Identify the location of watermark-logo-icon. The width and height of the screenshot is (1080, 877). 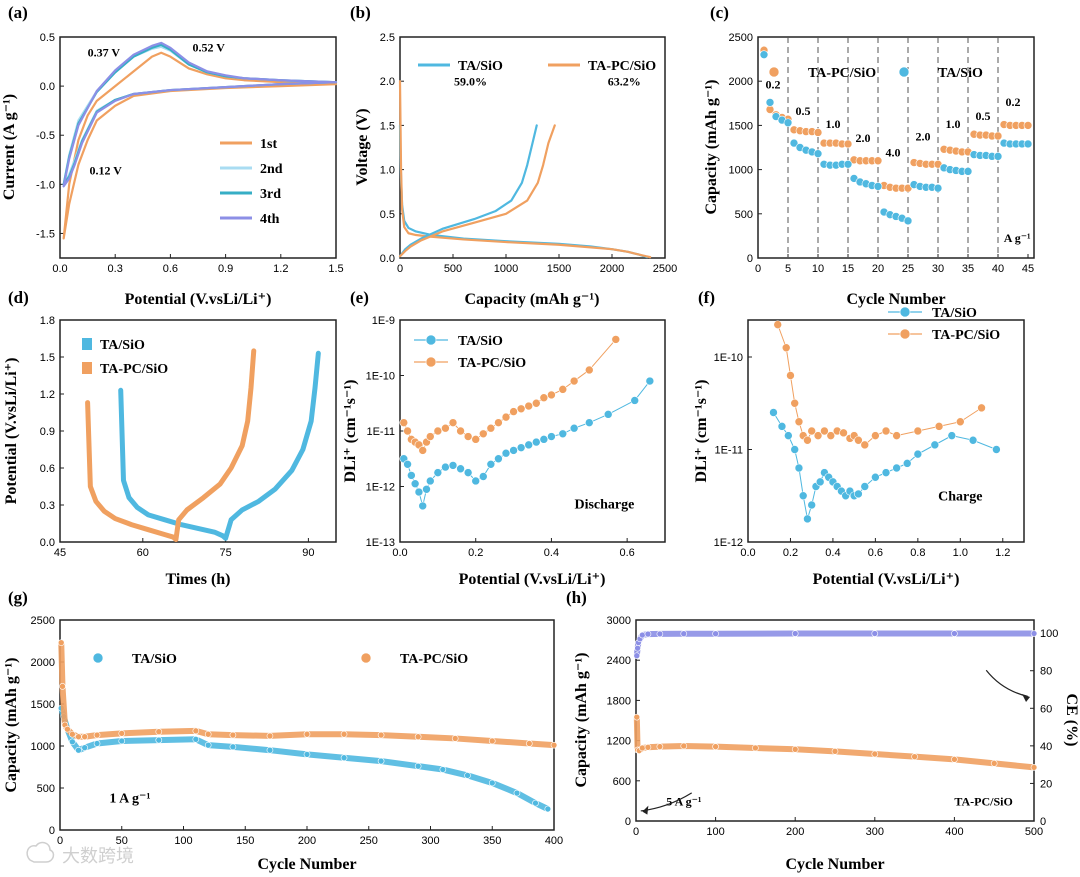
(40, 852).